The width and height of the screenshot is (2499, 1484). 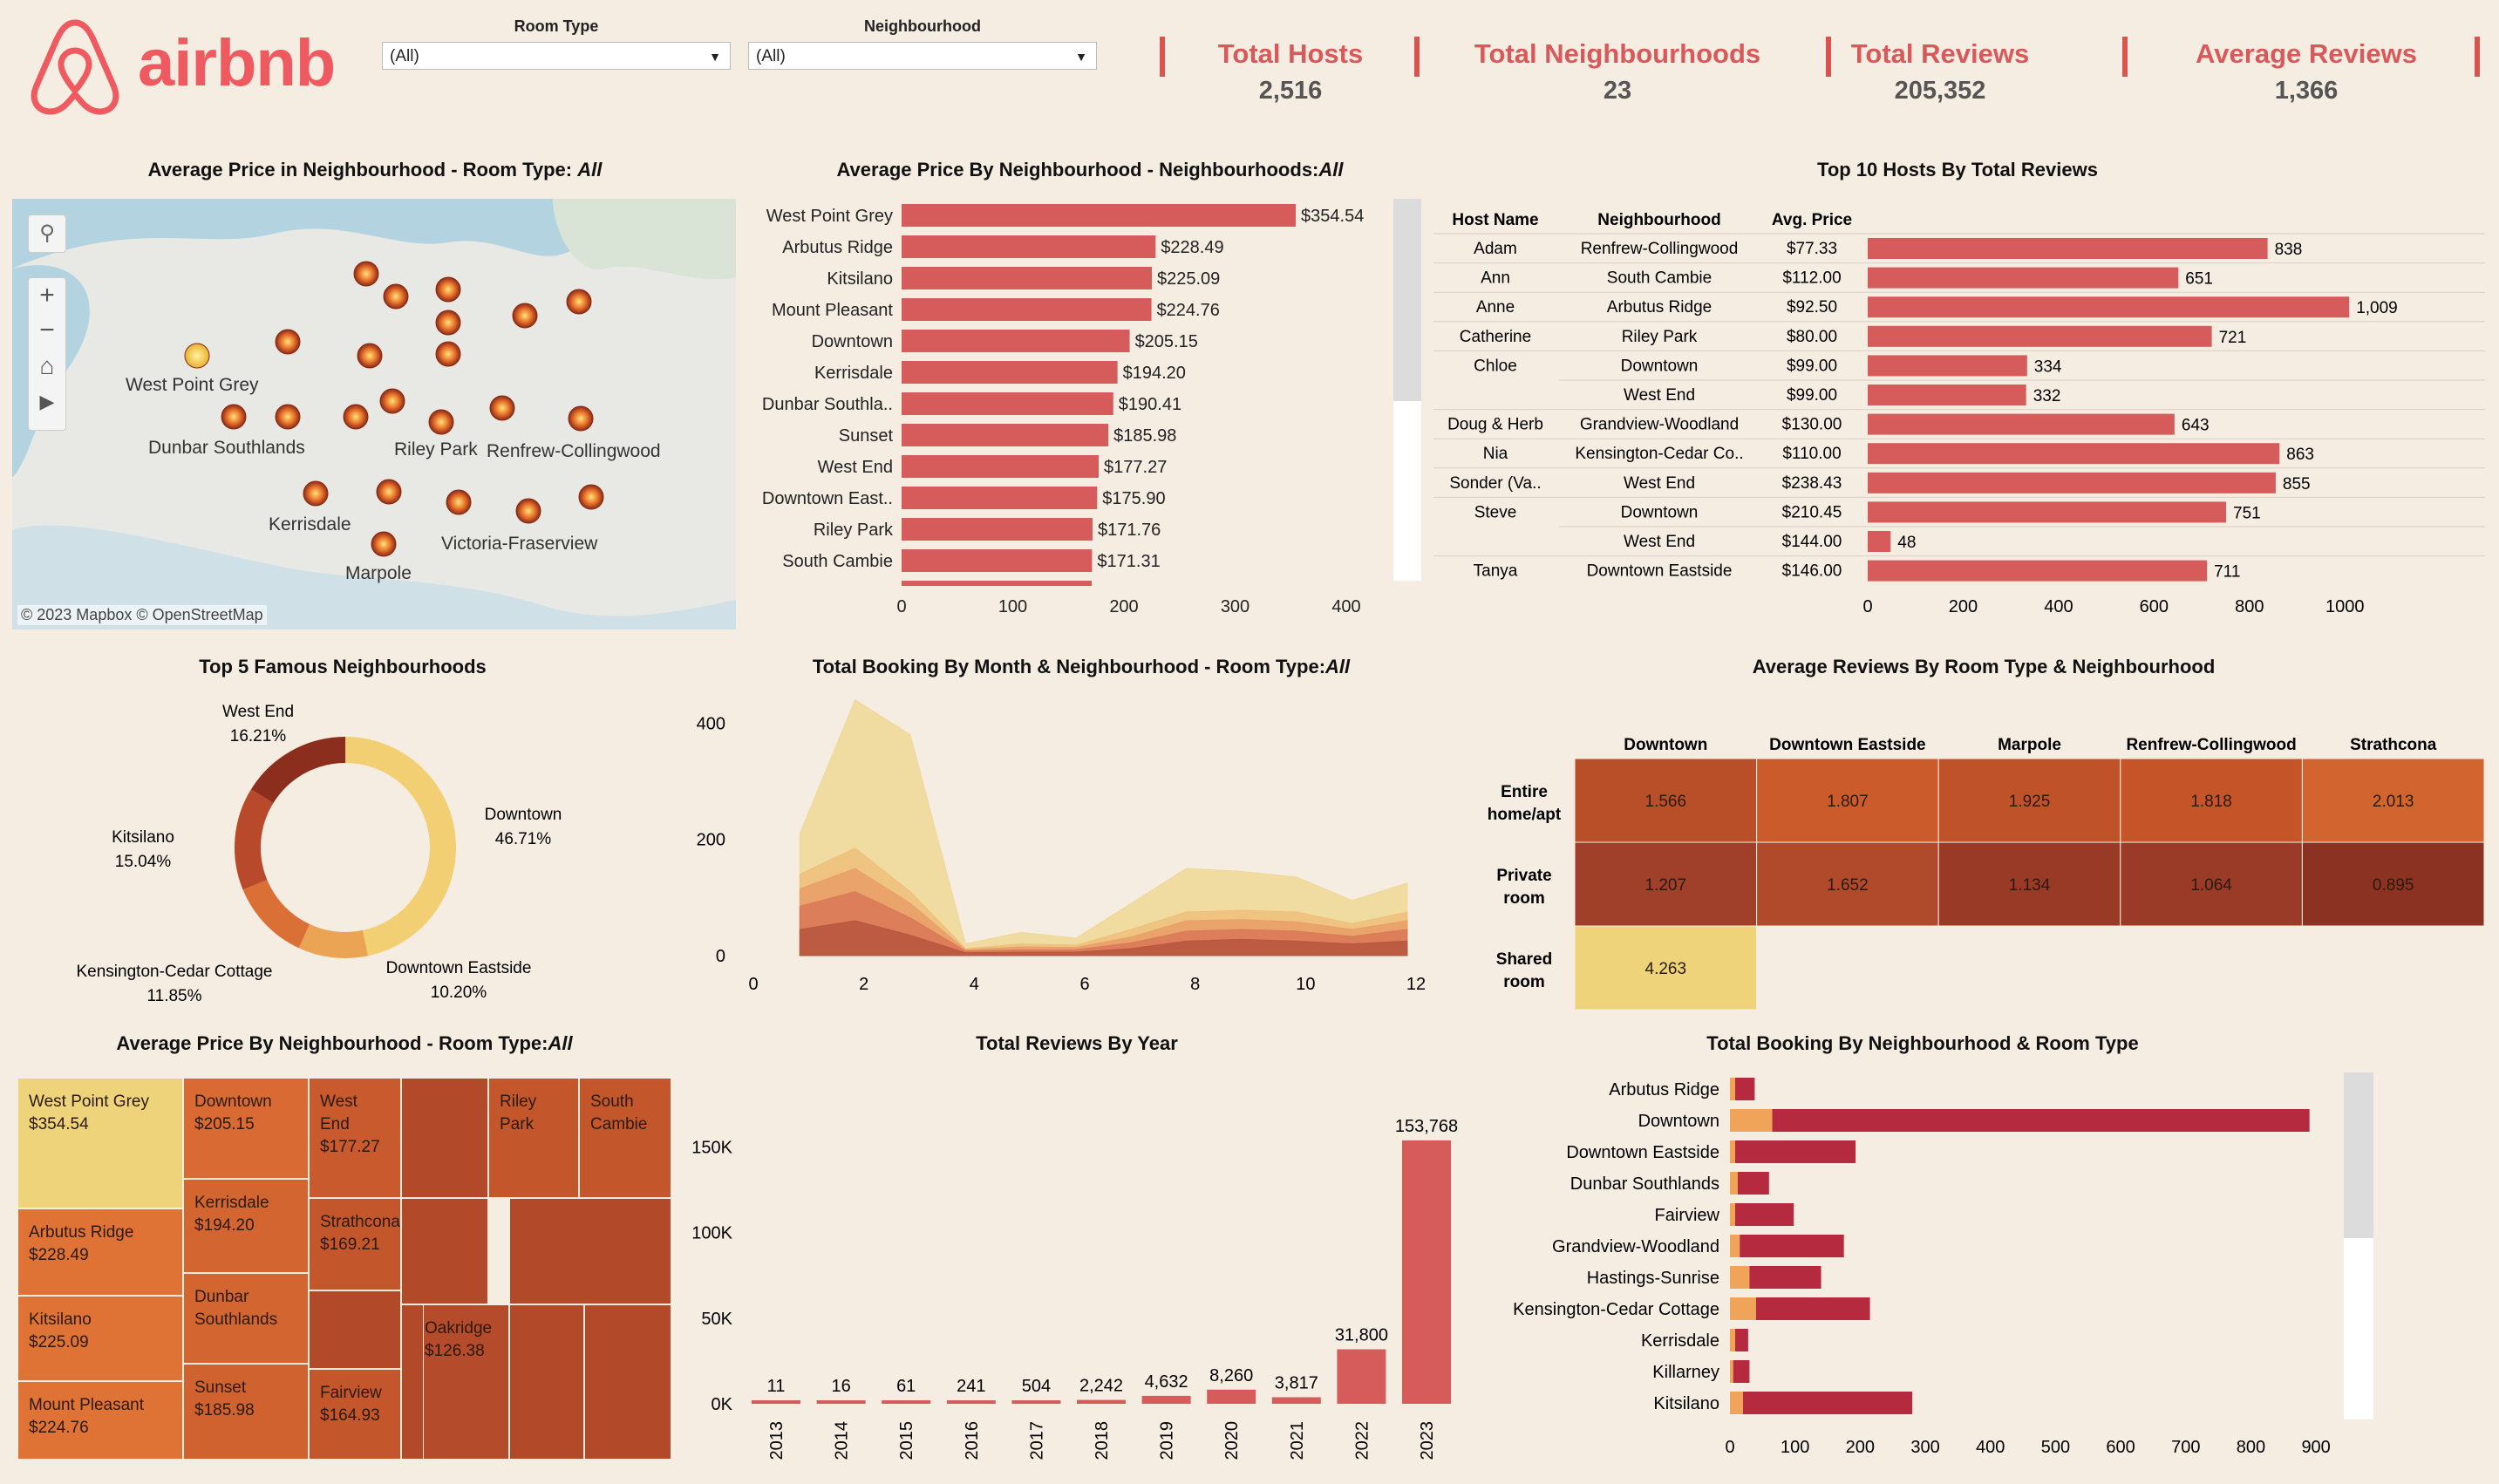 I want to click on x-tick-label: 500, so click(x=2055, y=1447).